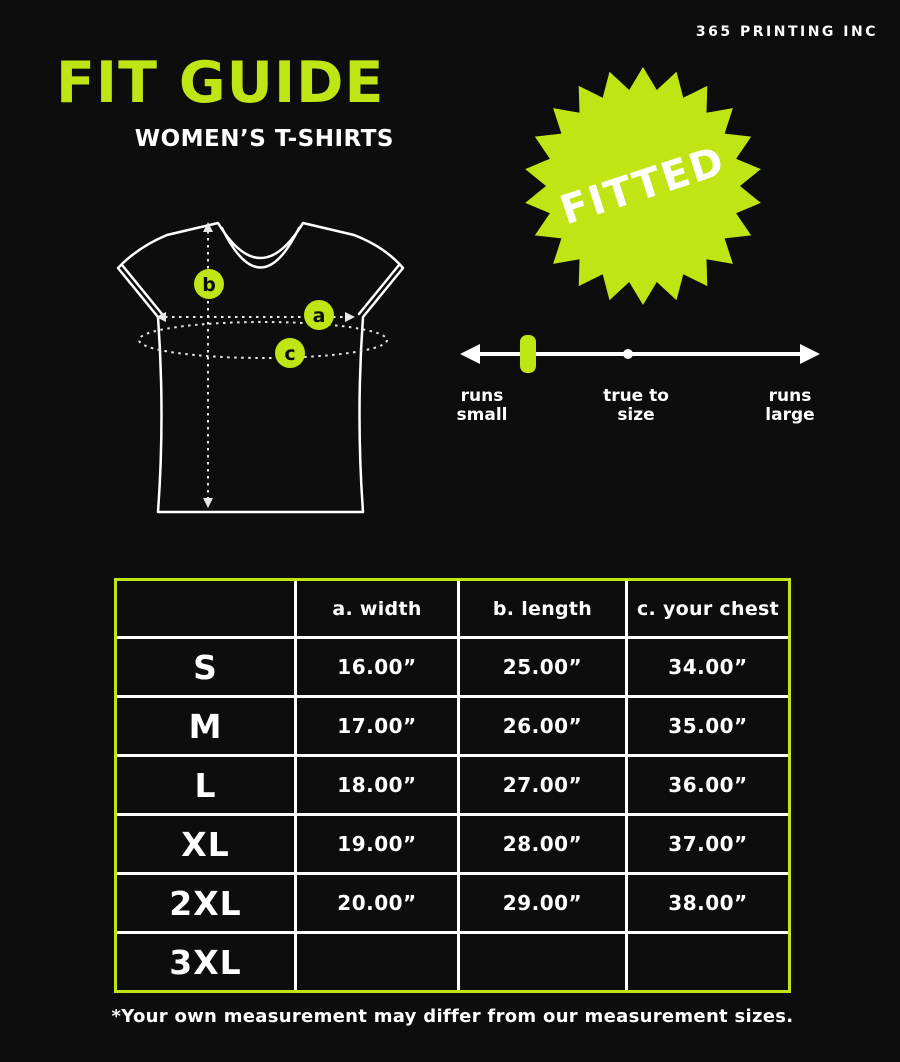  I want to click on table-row-size: L, so click(205, 785).